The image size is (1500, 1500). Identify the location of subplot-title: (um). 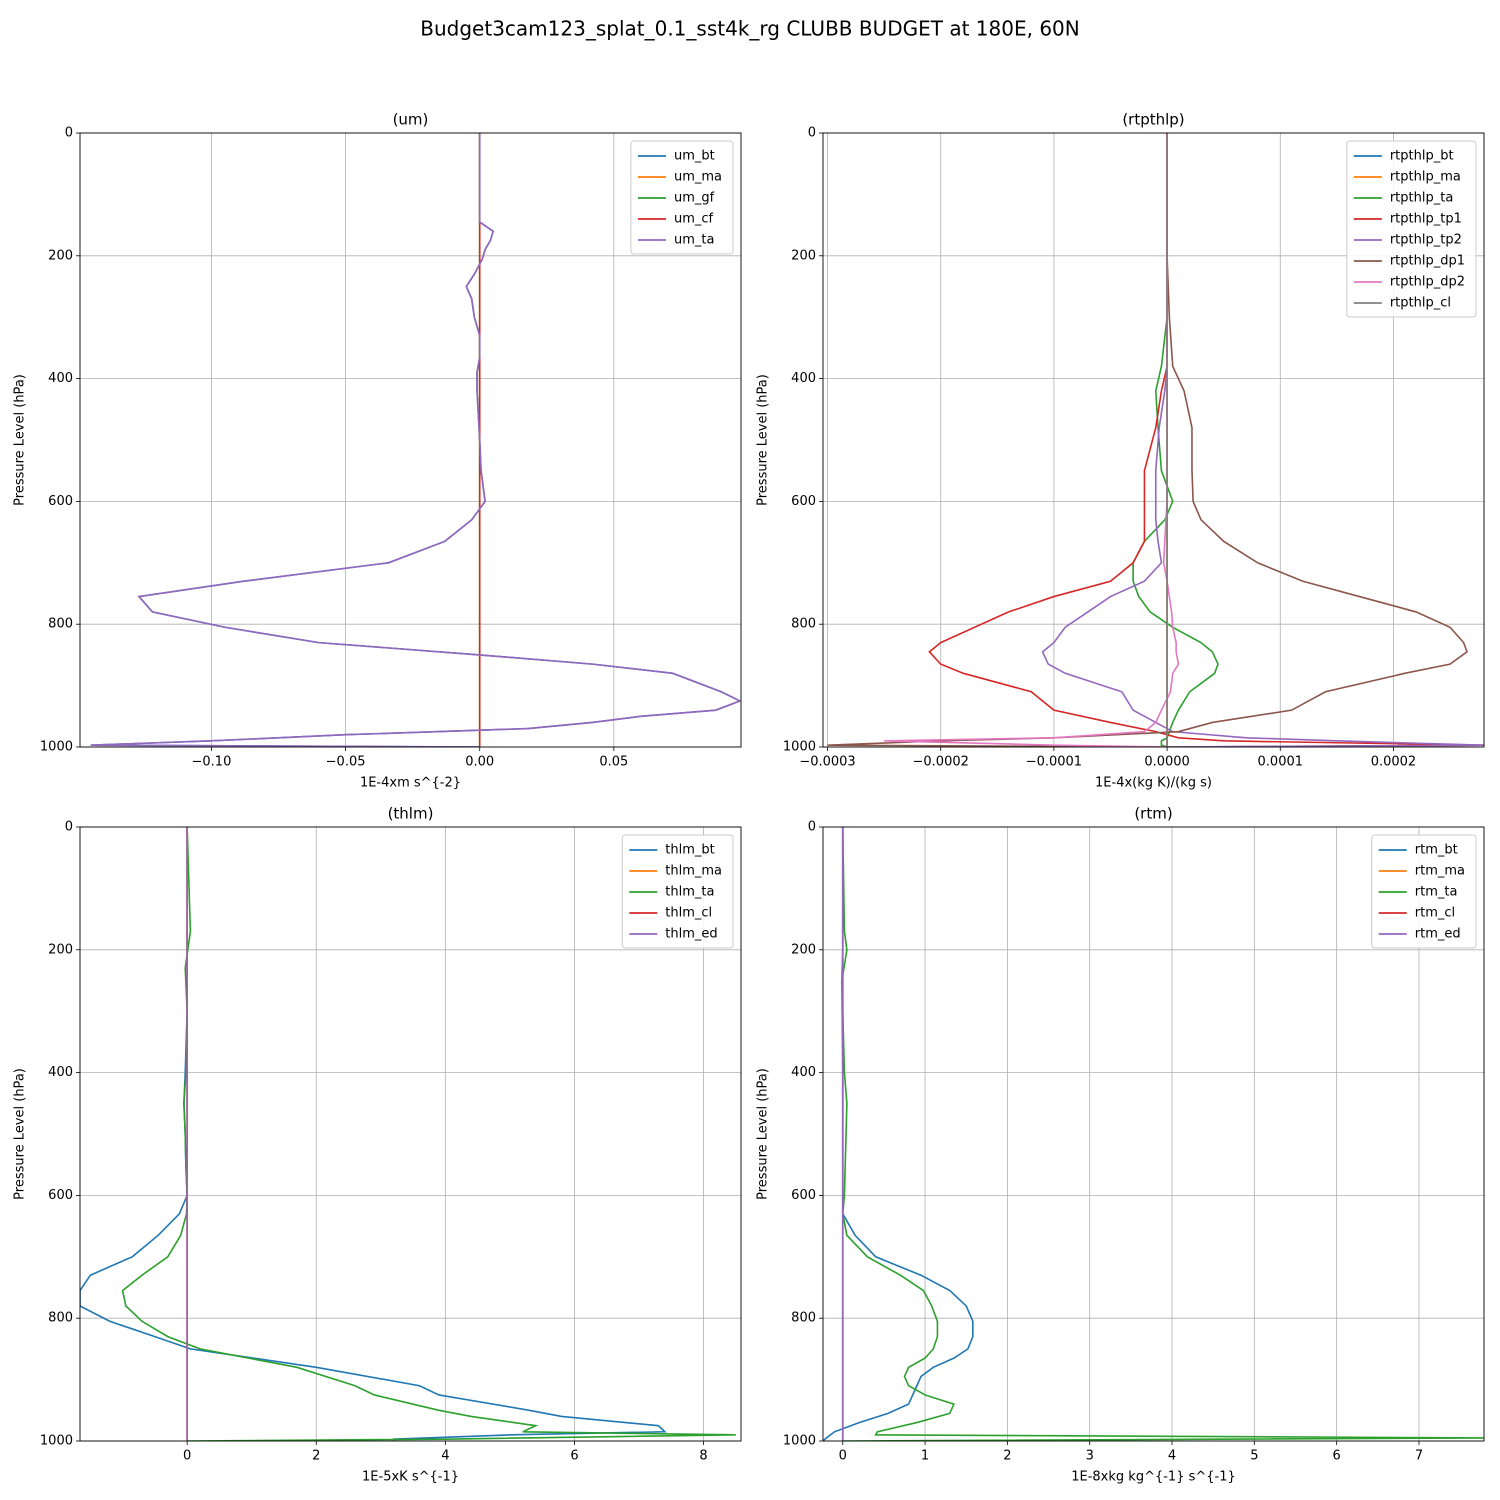
(411, 120).